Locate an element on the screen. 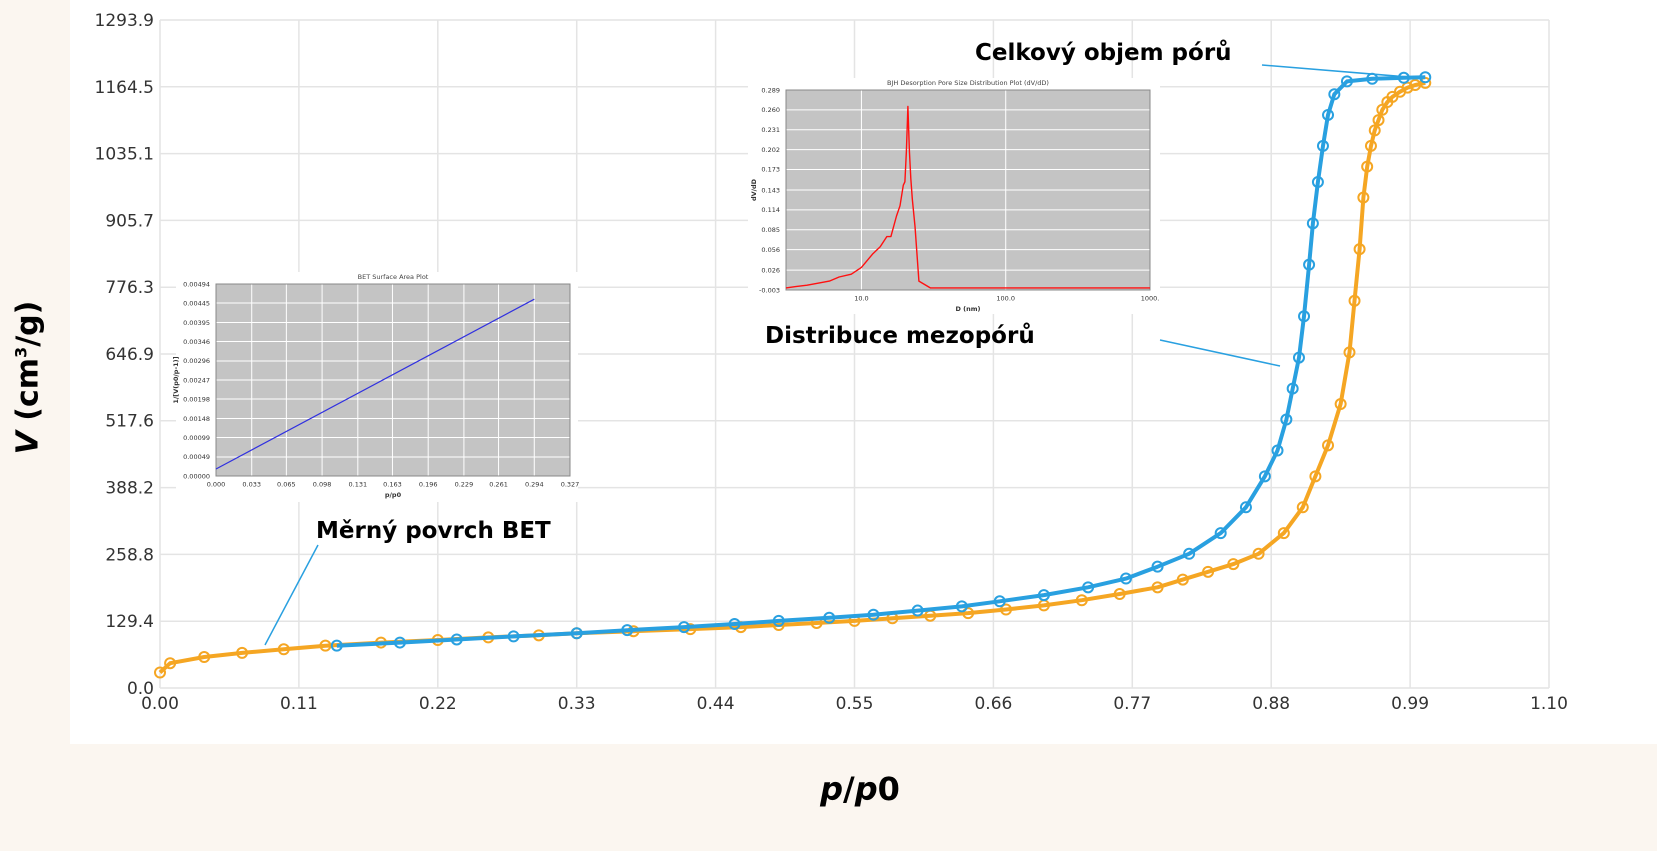 Image resolution: width=1657 pixels, height=851 pixels. bet-inset-y-tick-label: 0.00346 is located at coordinates (196, 342).